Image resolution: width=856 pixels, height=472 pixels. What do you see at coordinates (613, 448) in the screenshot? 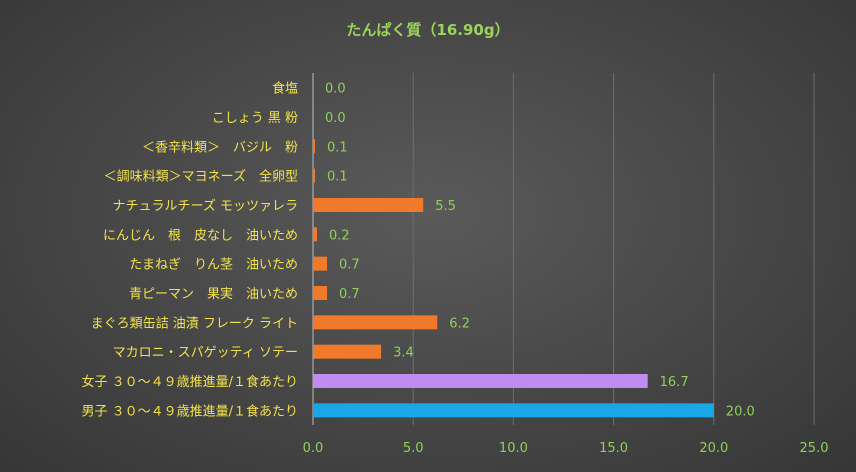
I see `x-tick-label: 15.0` at bounding box center [613, 448].